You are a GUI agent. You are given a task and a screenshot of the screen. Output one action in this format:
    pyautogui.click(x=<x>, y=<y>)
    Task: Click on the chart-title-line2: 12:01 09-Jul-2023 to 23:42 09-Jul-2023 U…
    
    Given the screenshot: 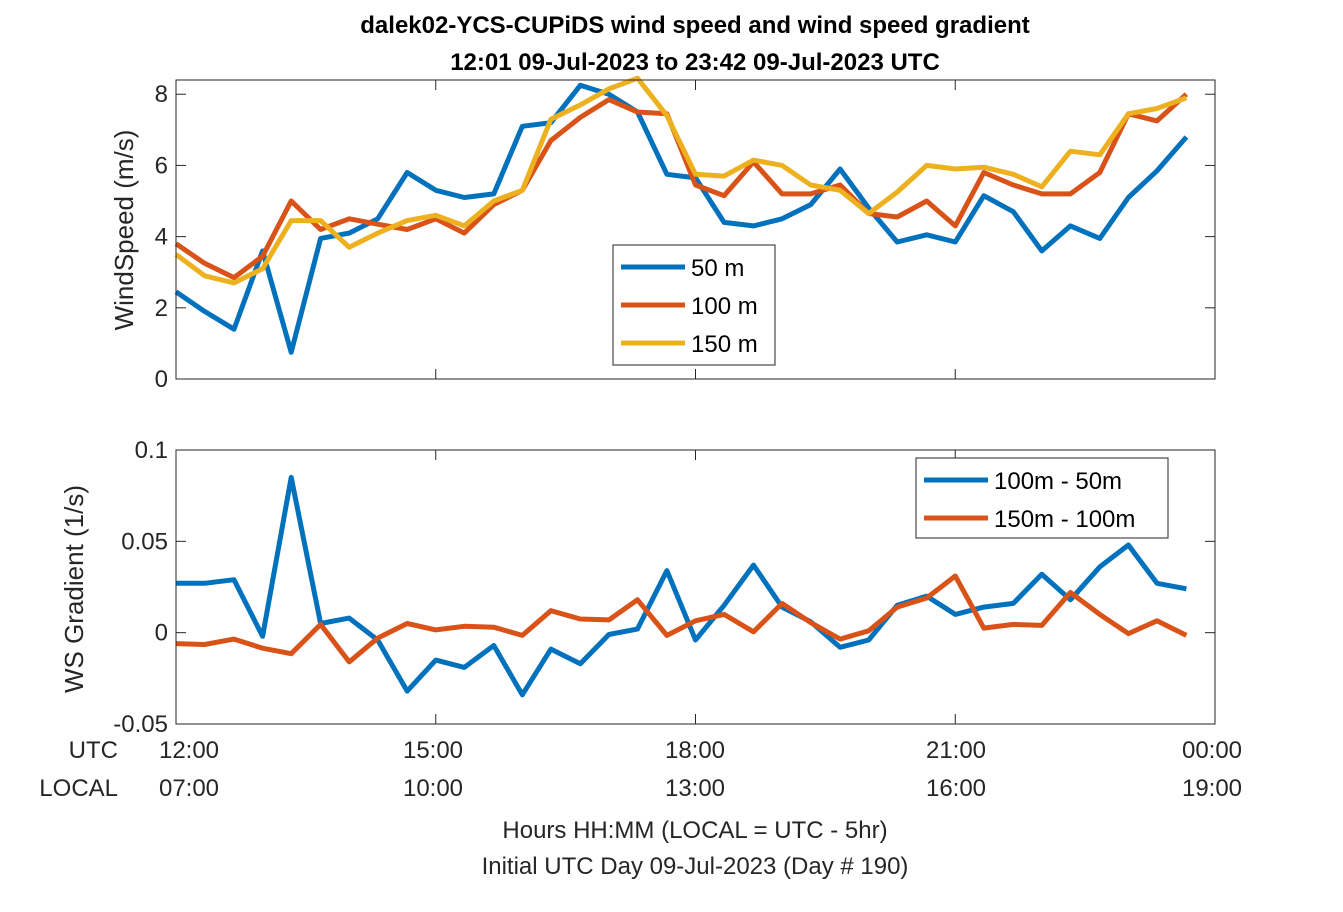 What is the action you would take?
    pyautogui.click(x=695, y=62)
    